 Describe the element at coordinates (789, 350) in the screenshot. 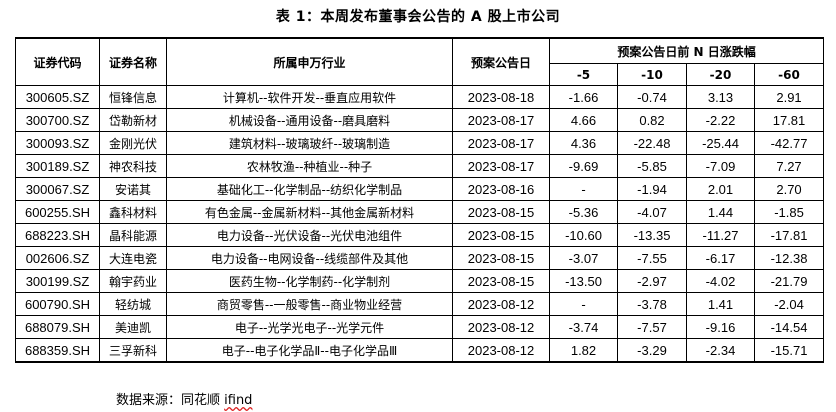

I see `cell-change-60: -15.71` at that location.